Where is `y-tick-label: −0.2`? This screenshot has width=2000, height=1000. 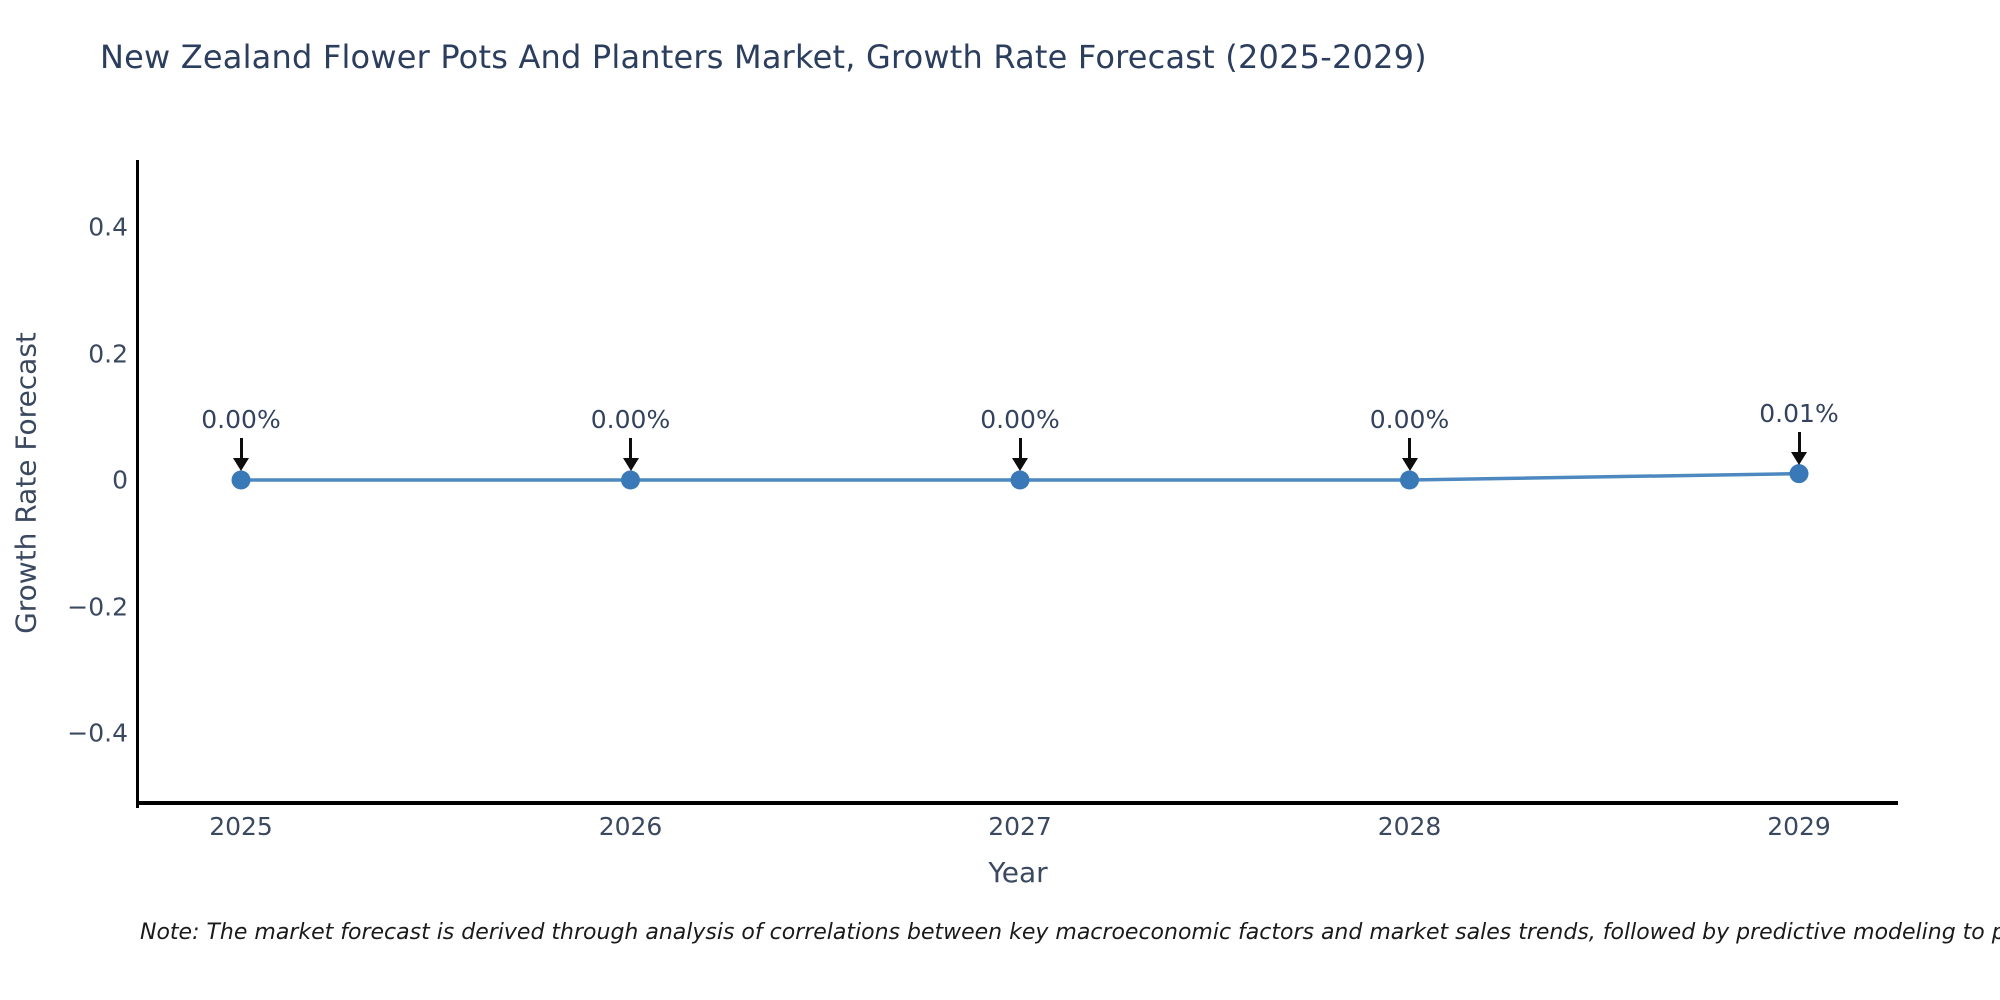
y-tick-label: −0.2 is located at coordinates (97, 606).